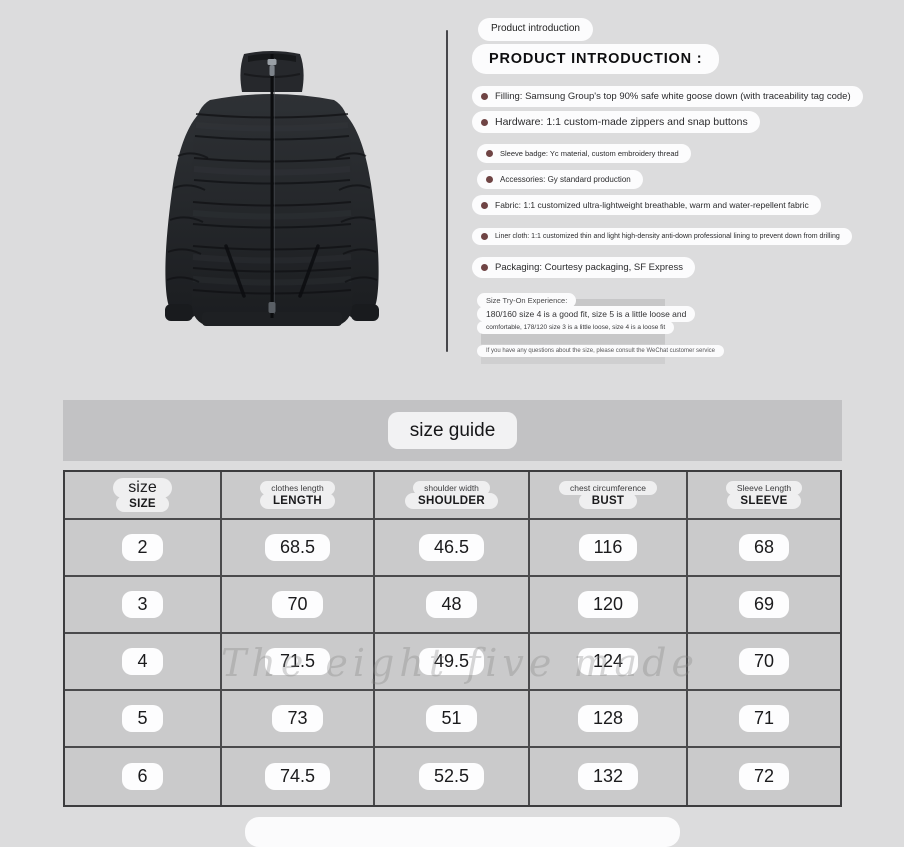  I want to click on header-sub-label: shoulder width, so click(451, 488).